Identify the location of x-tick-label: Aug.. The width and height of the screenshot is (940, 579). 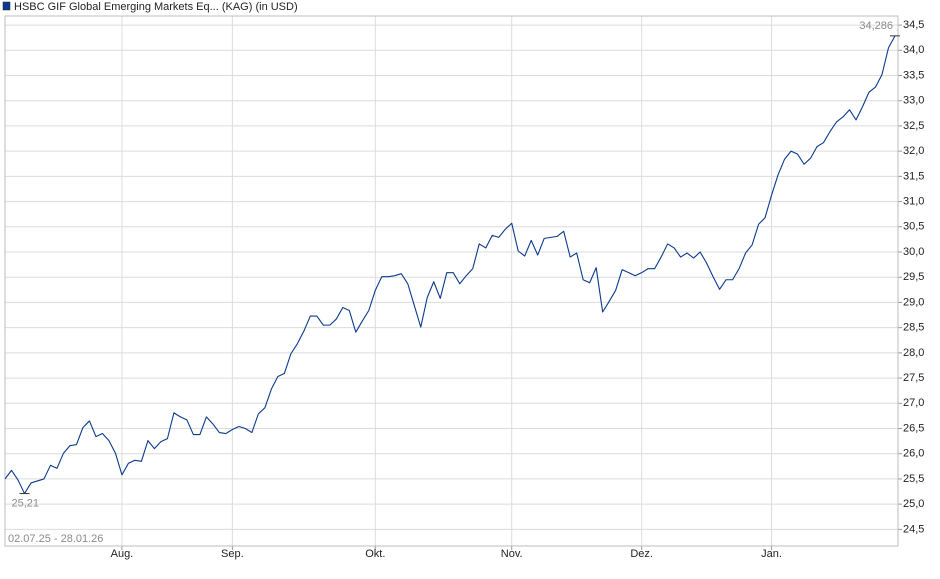
(122, 554).